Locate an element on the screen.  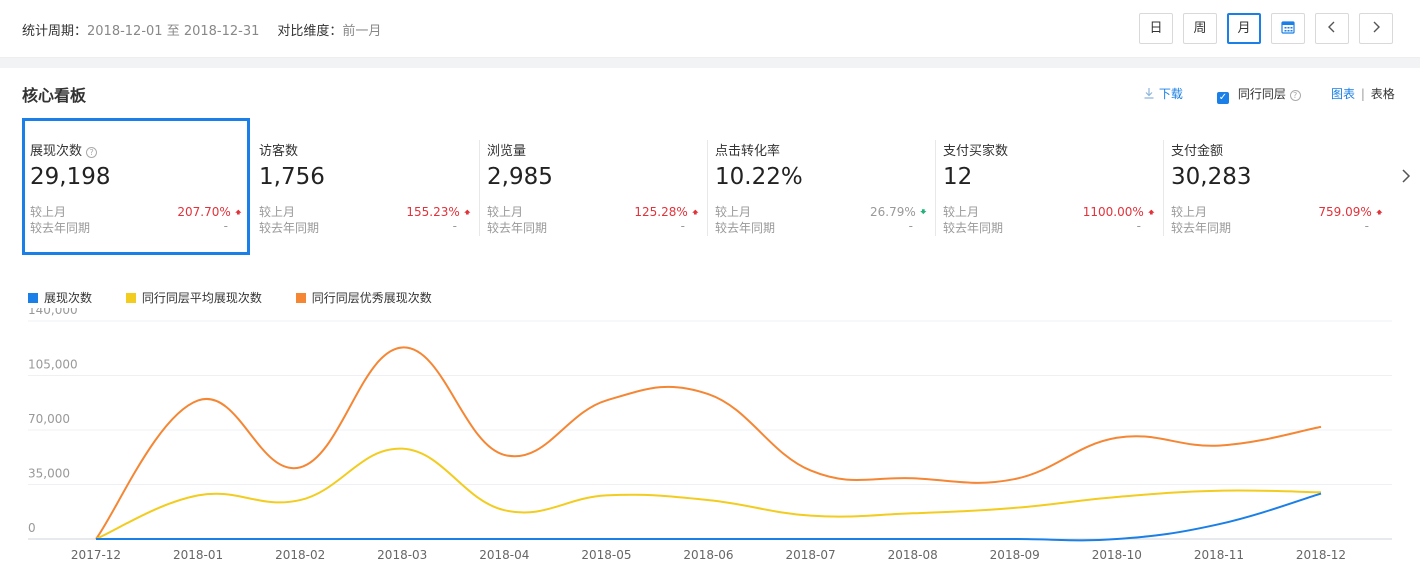
metric-mom-change: 1100.00% 🠹 is located at coordinates (1118, 212).